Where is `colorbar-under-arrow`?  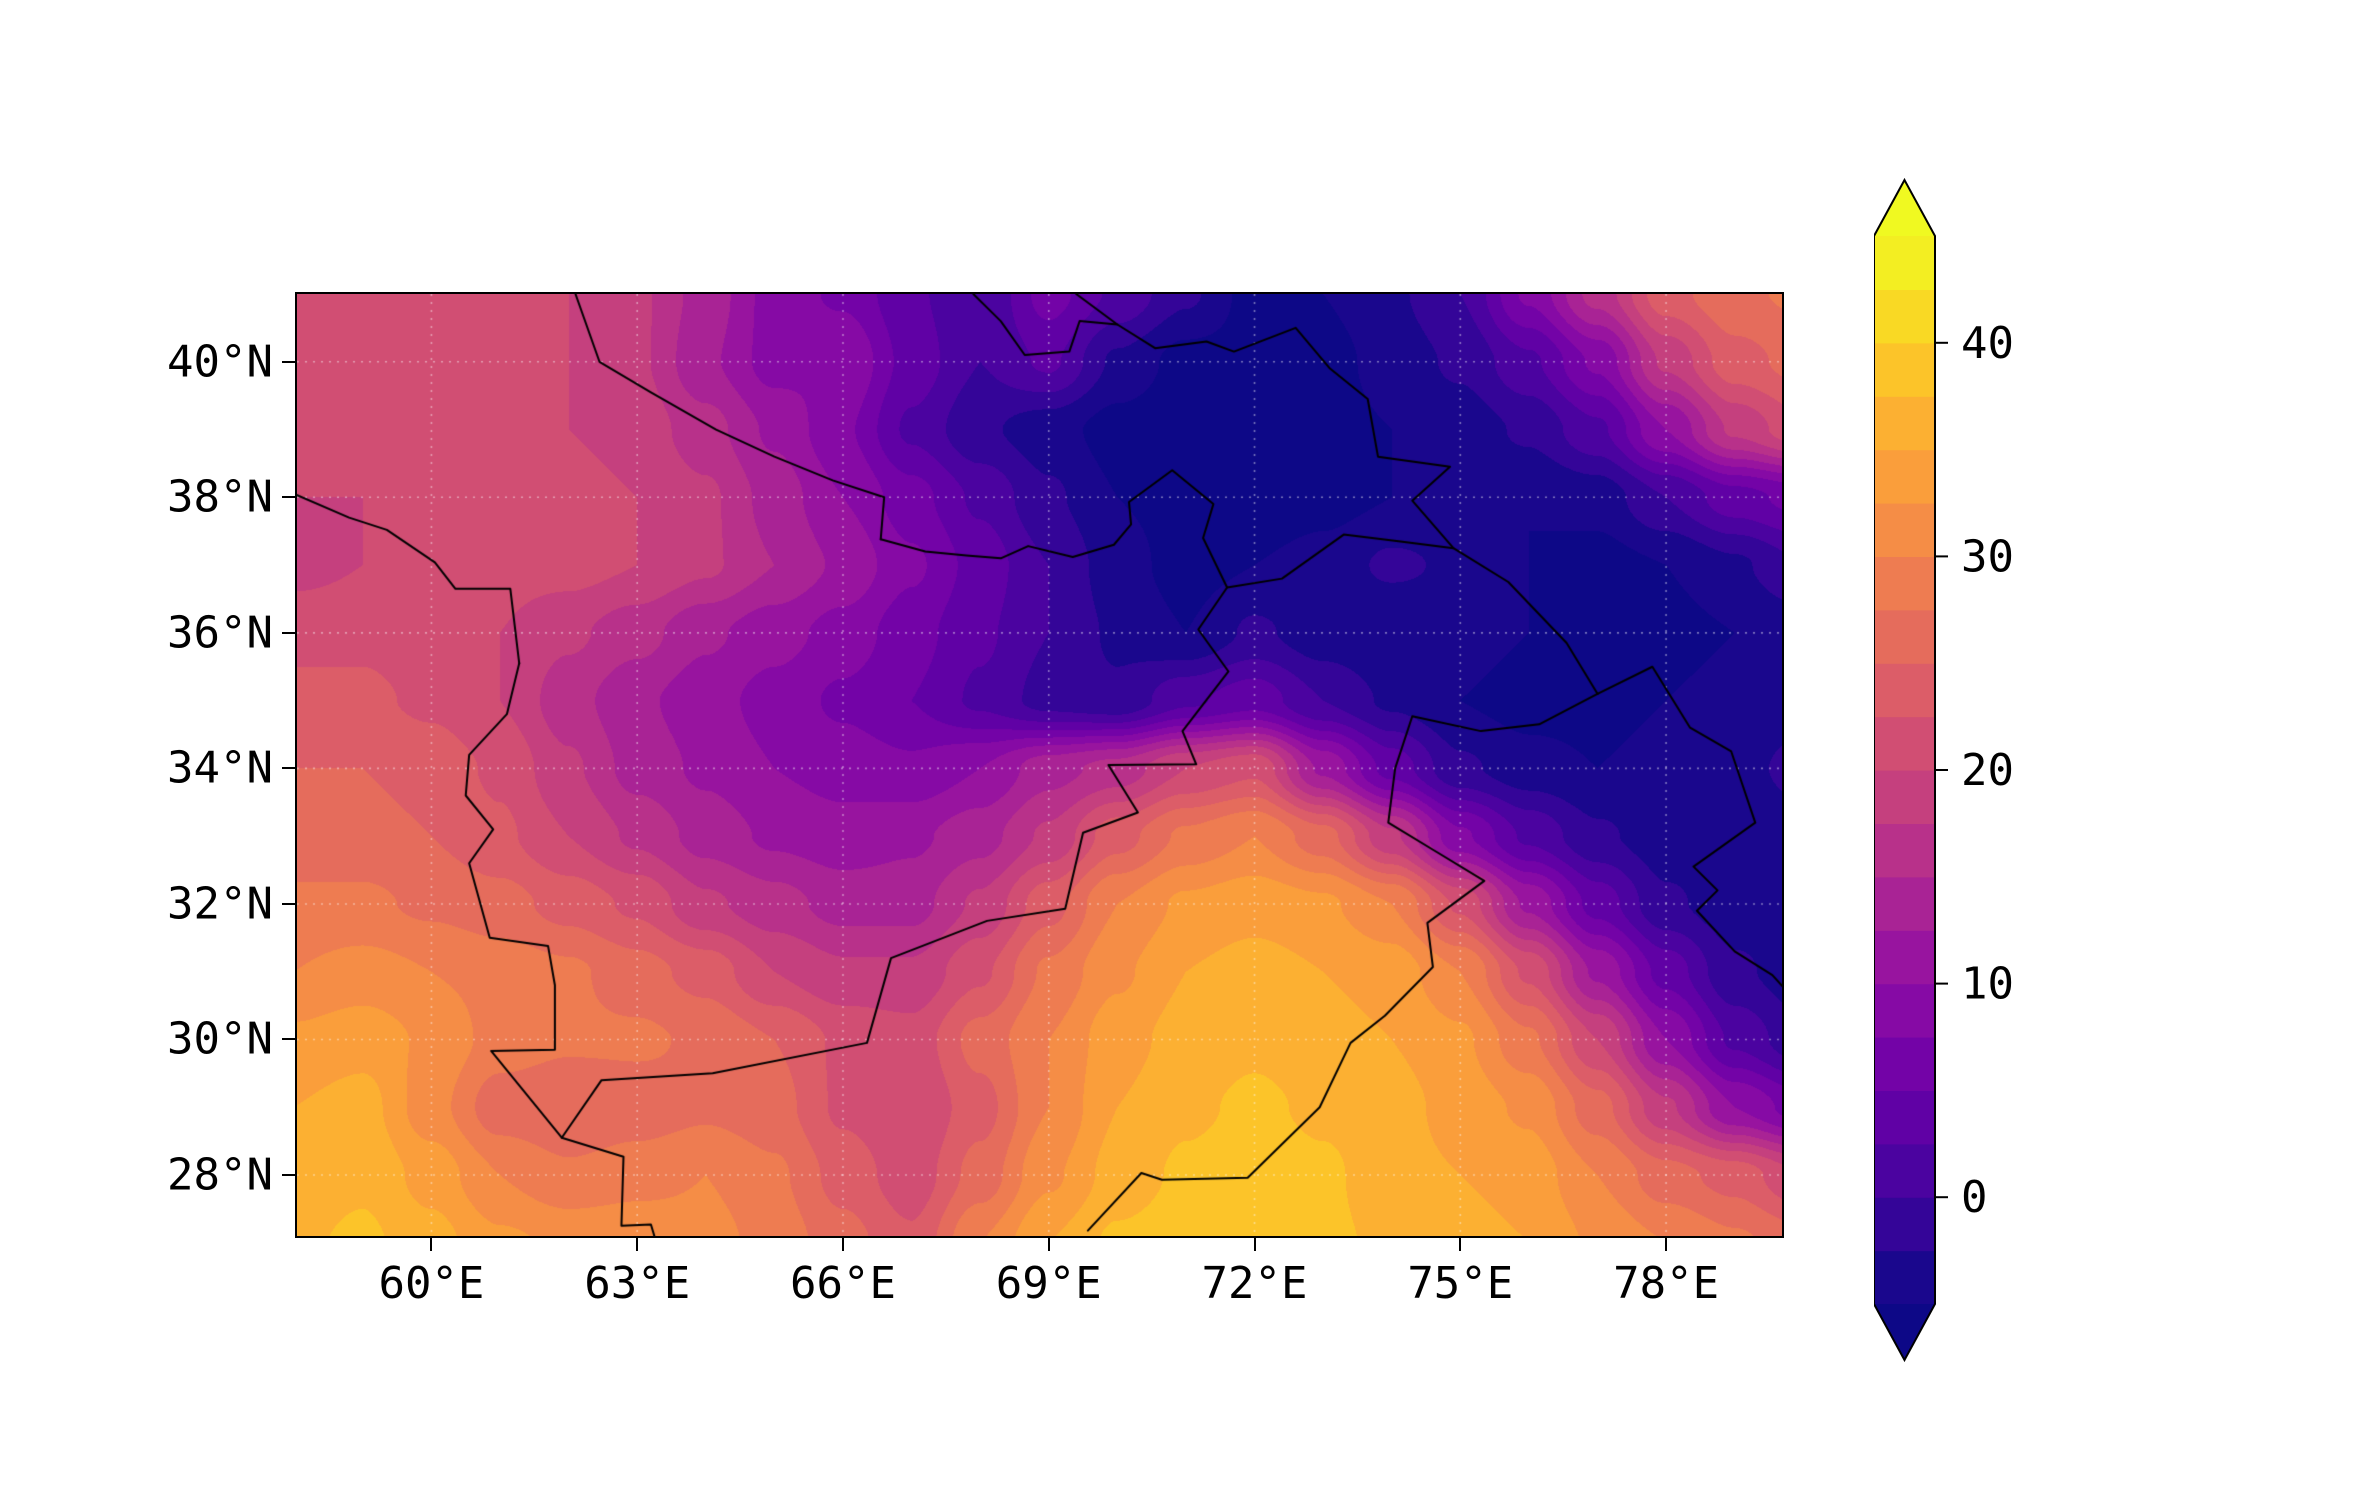
colorbar-under-arrow is located at coordinates (1904, 1332).